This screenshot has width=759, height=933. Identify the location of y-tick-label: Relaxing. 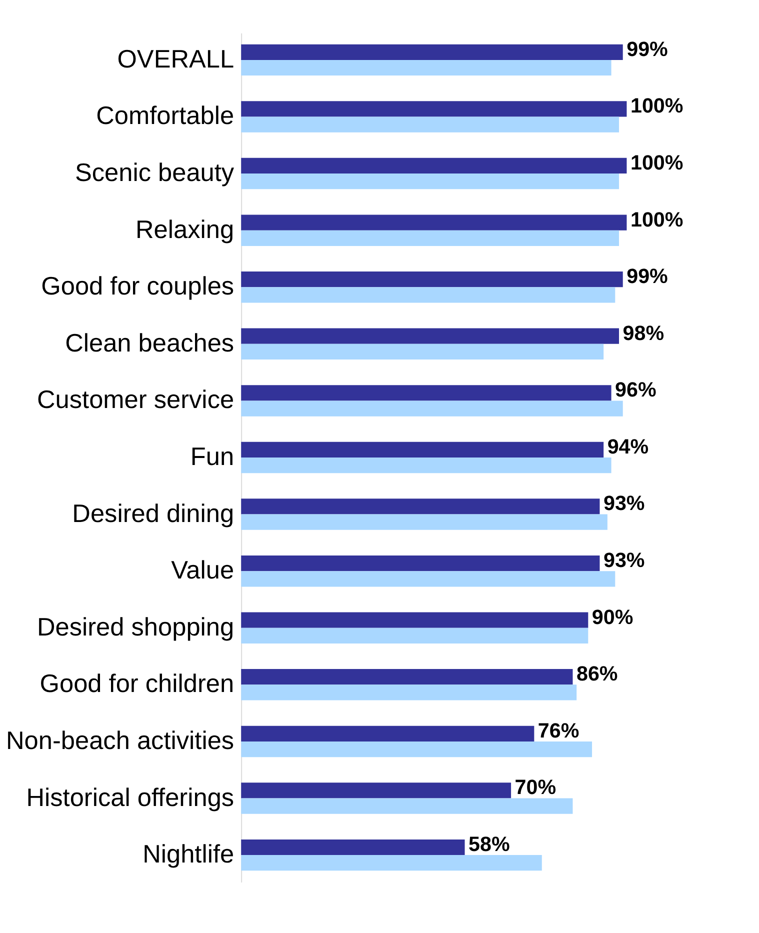
(185, 230).